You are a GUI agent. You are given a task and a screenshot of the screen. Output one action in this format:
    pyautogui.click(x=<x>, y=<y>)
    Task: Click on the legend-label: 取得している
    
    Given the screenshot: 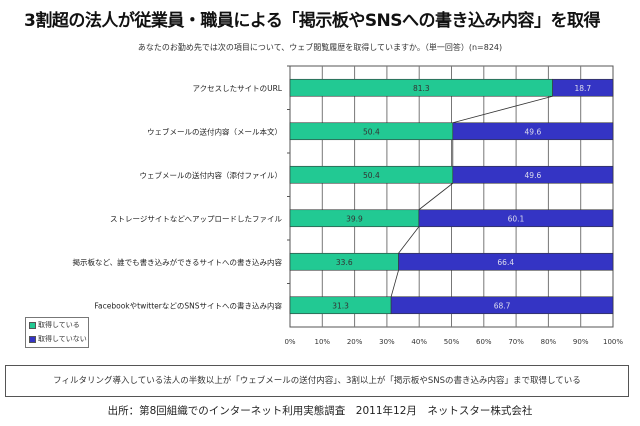 What is the action you would take?
    pyautogui.click(x=59, y=325)
    